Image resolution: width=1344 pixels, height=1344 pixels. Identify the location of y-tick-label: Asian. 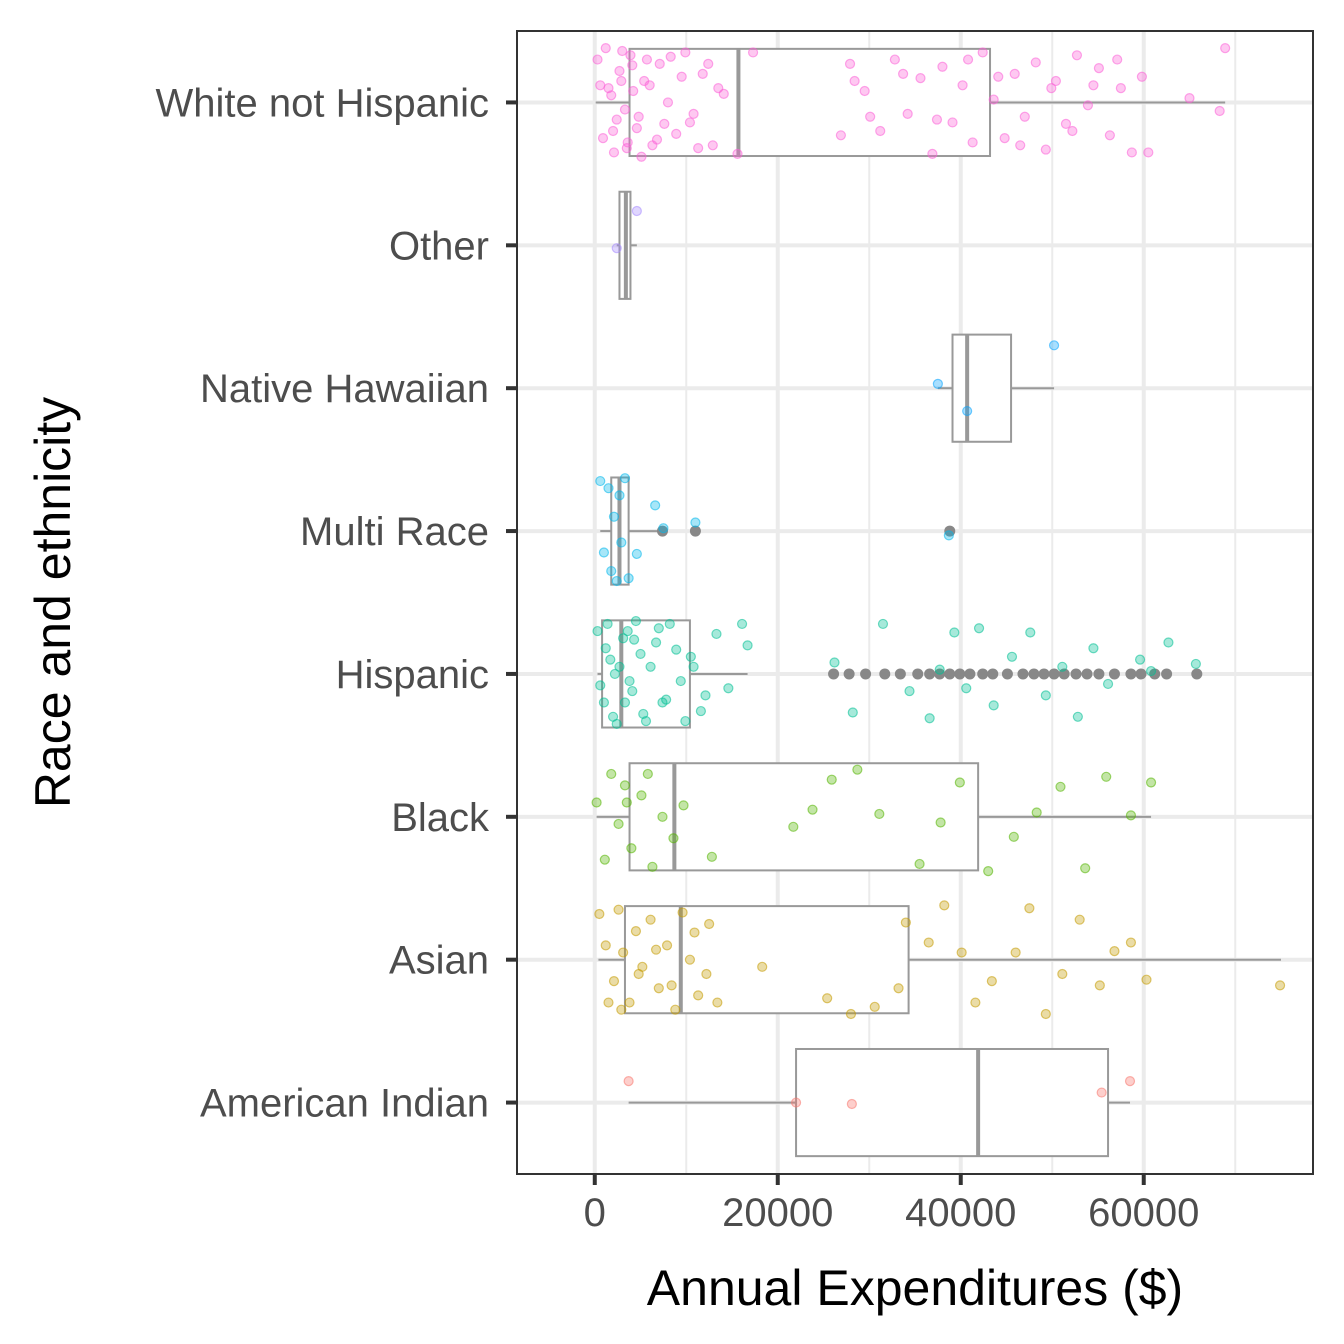
(439, 961).